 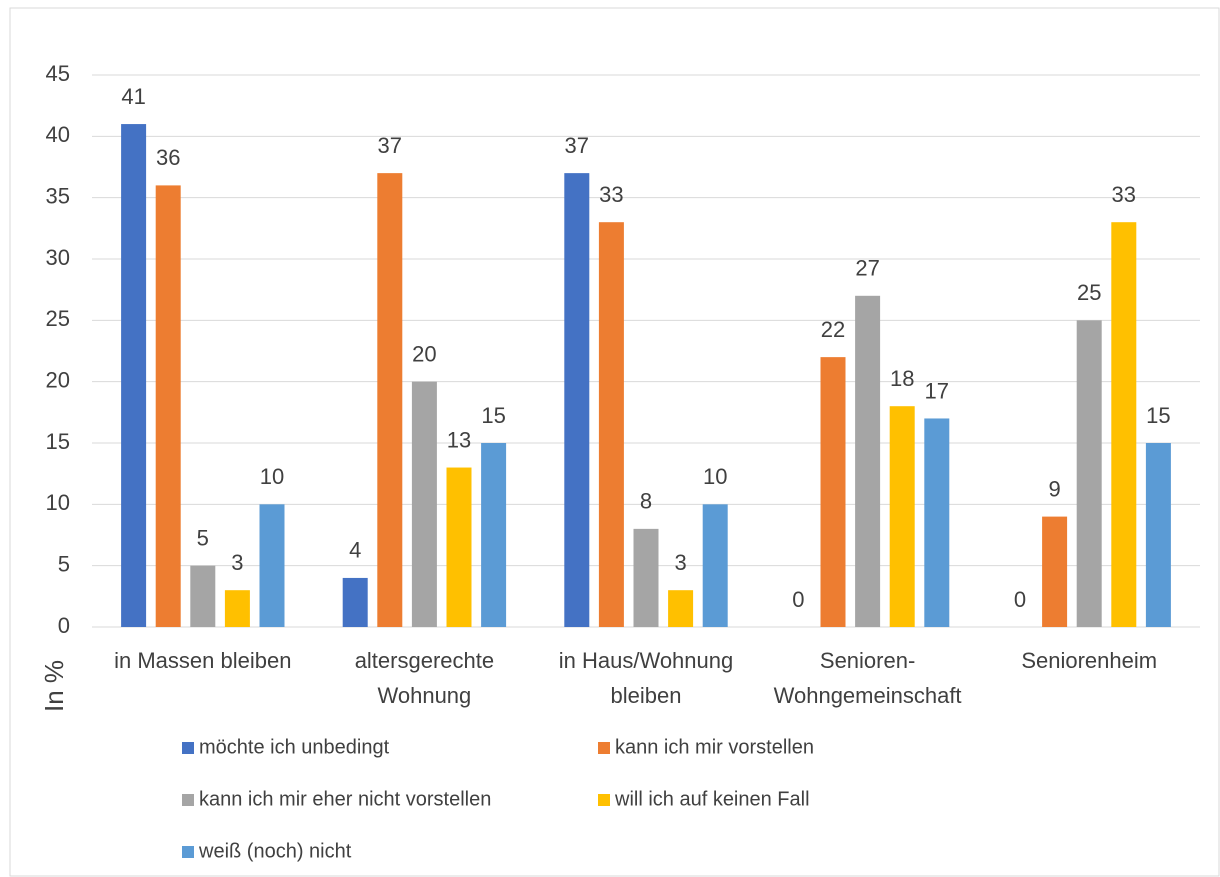 What do you see at coordinates (424, 660) in the screenshot?
I see `x-tick-label: altersgerechte` at bounding box center [424, 660].